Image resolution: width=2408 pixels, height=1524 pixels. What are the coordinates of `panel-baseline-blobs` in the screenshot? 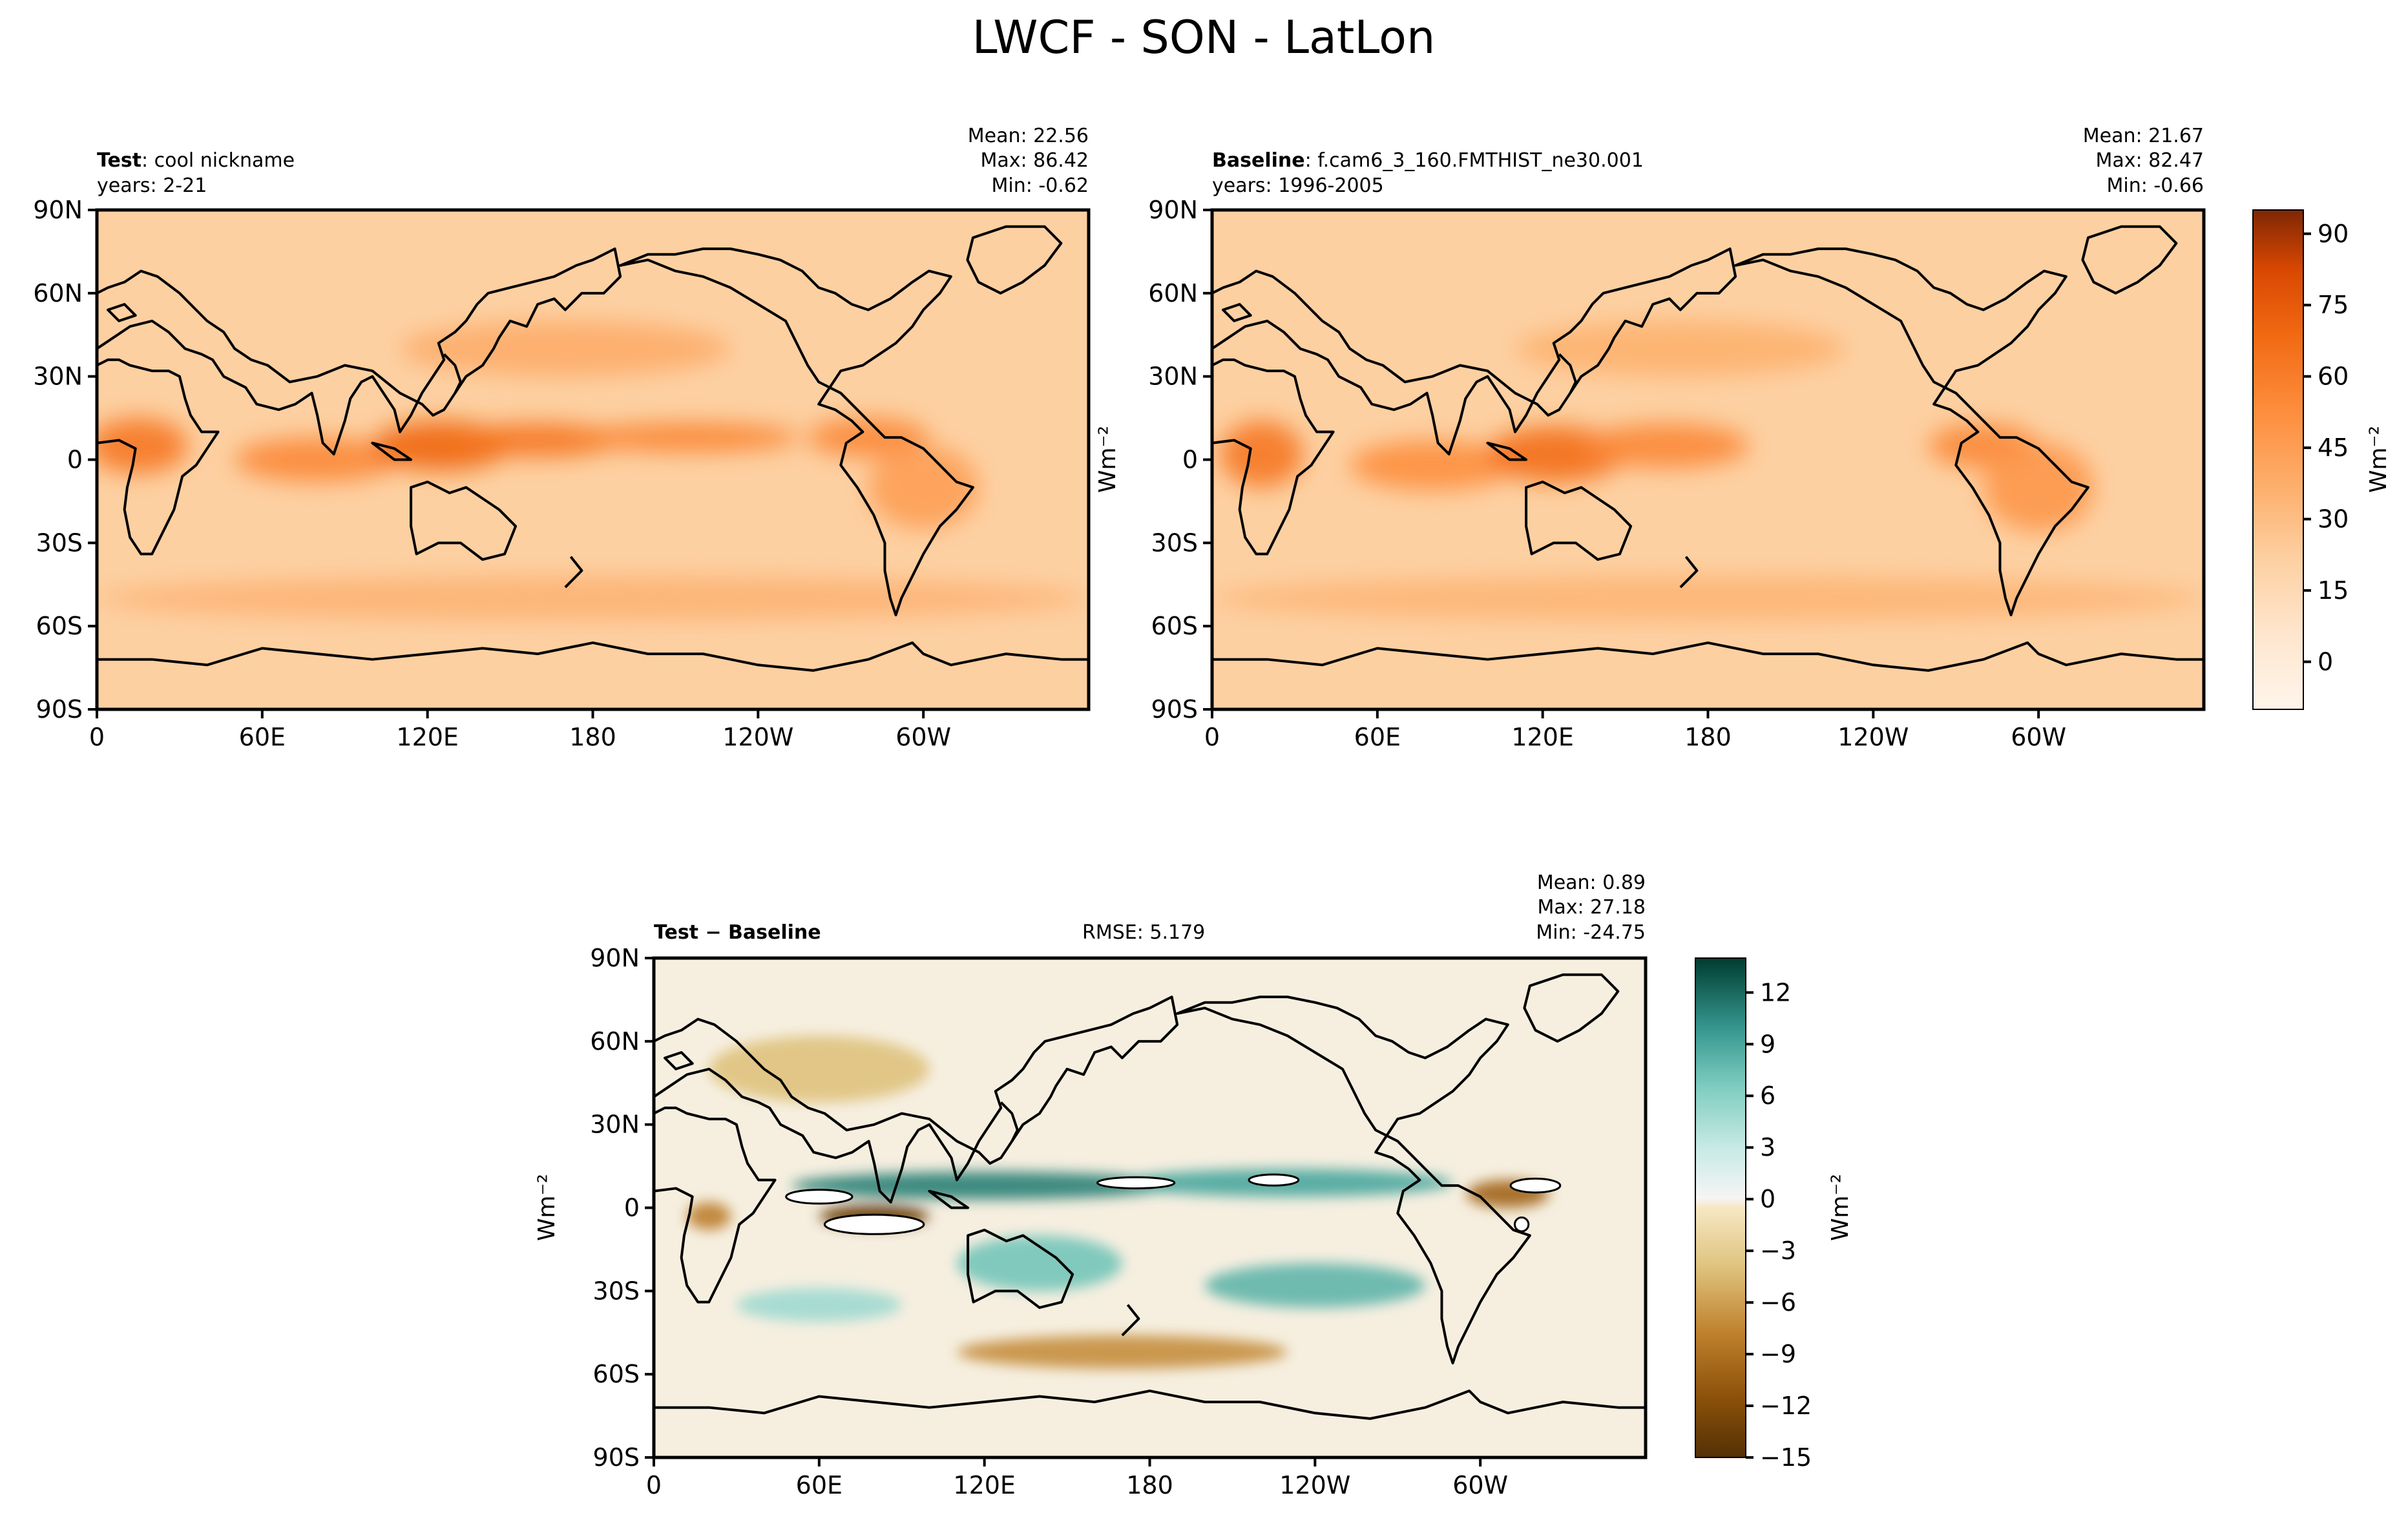 It's located at (1708, 470).